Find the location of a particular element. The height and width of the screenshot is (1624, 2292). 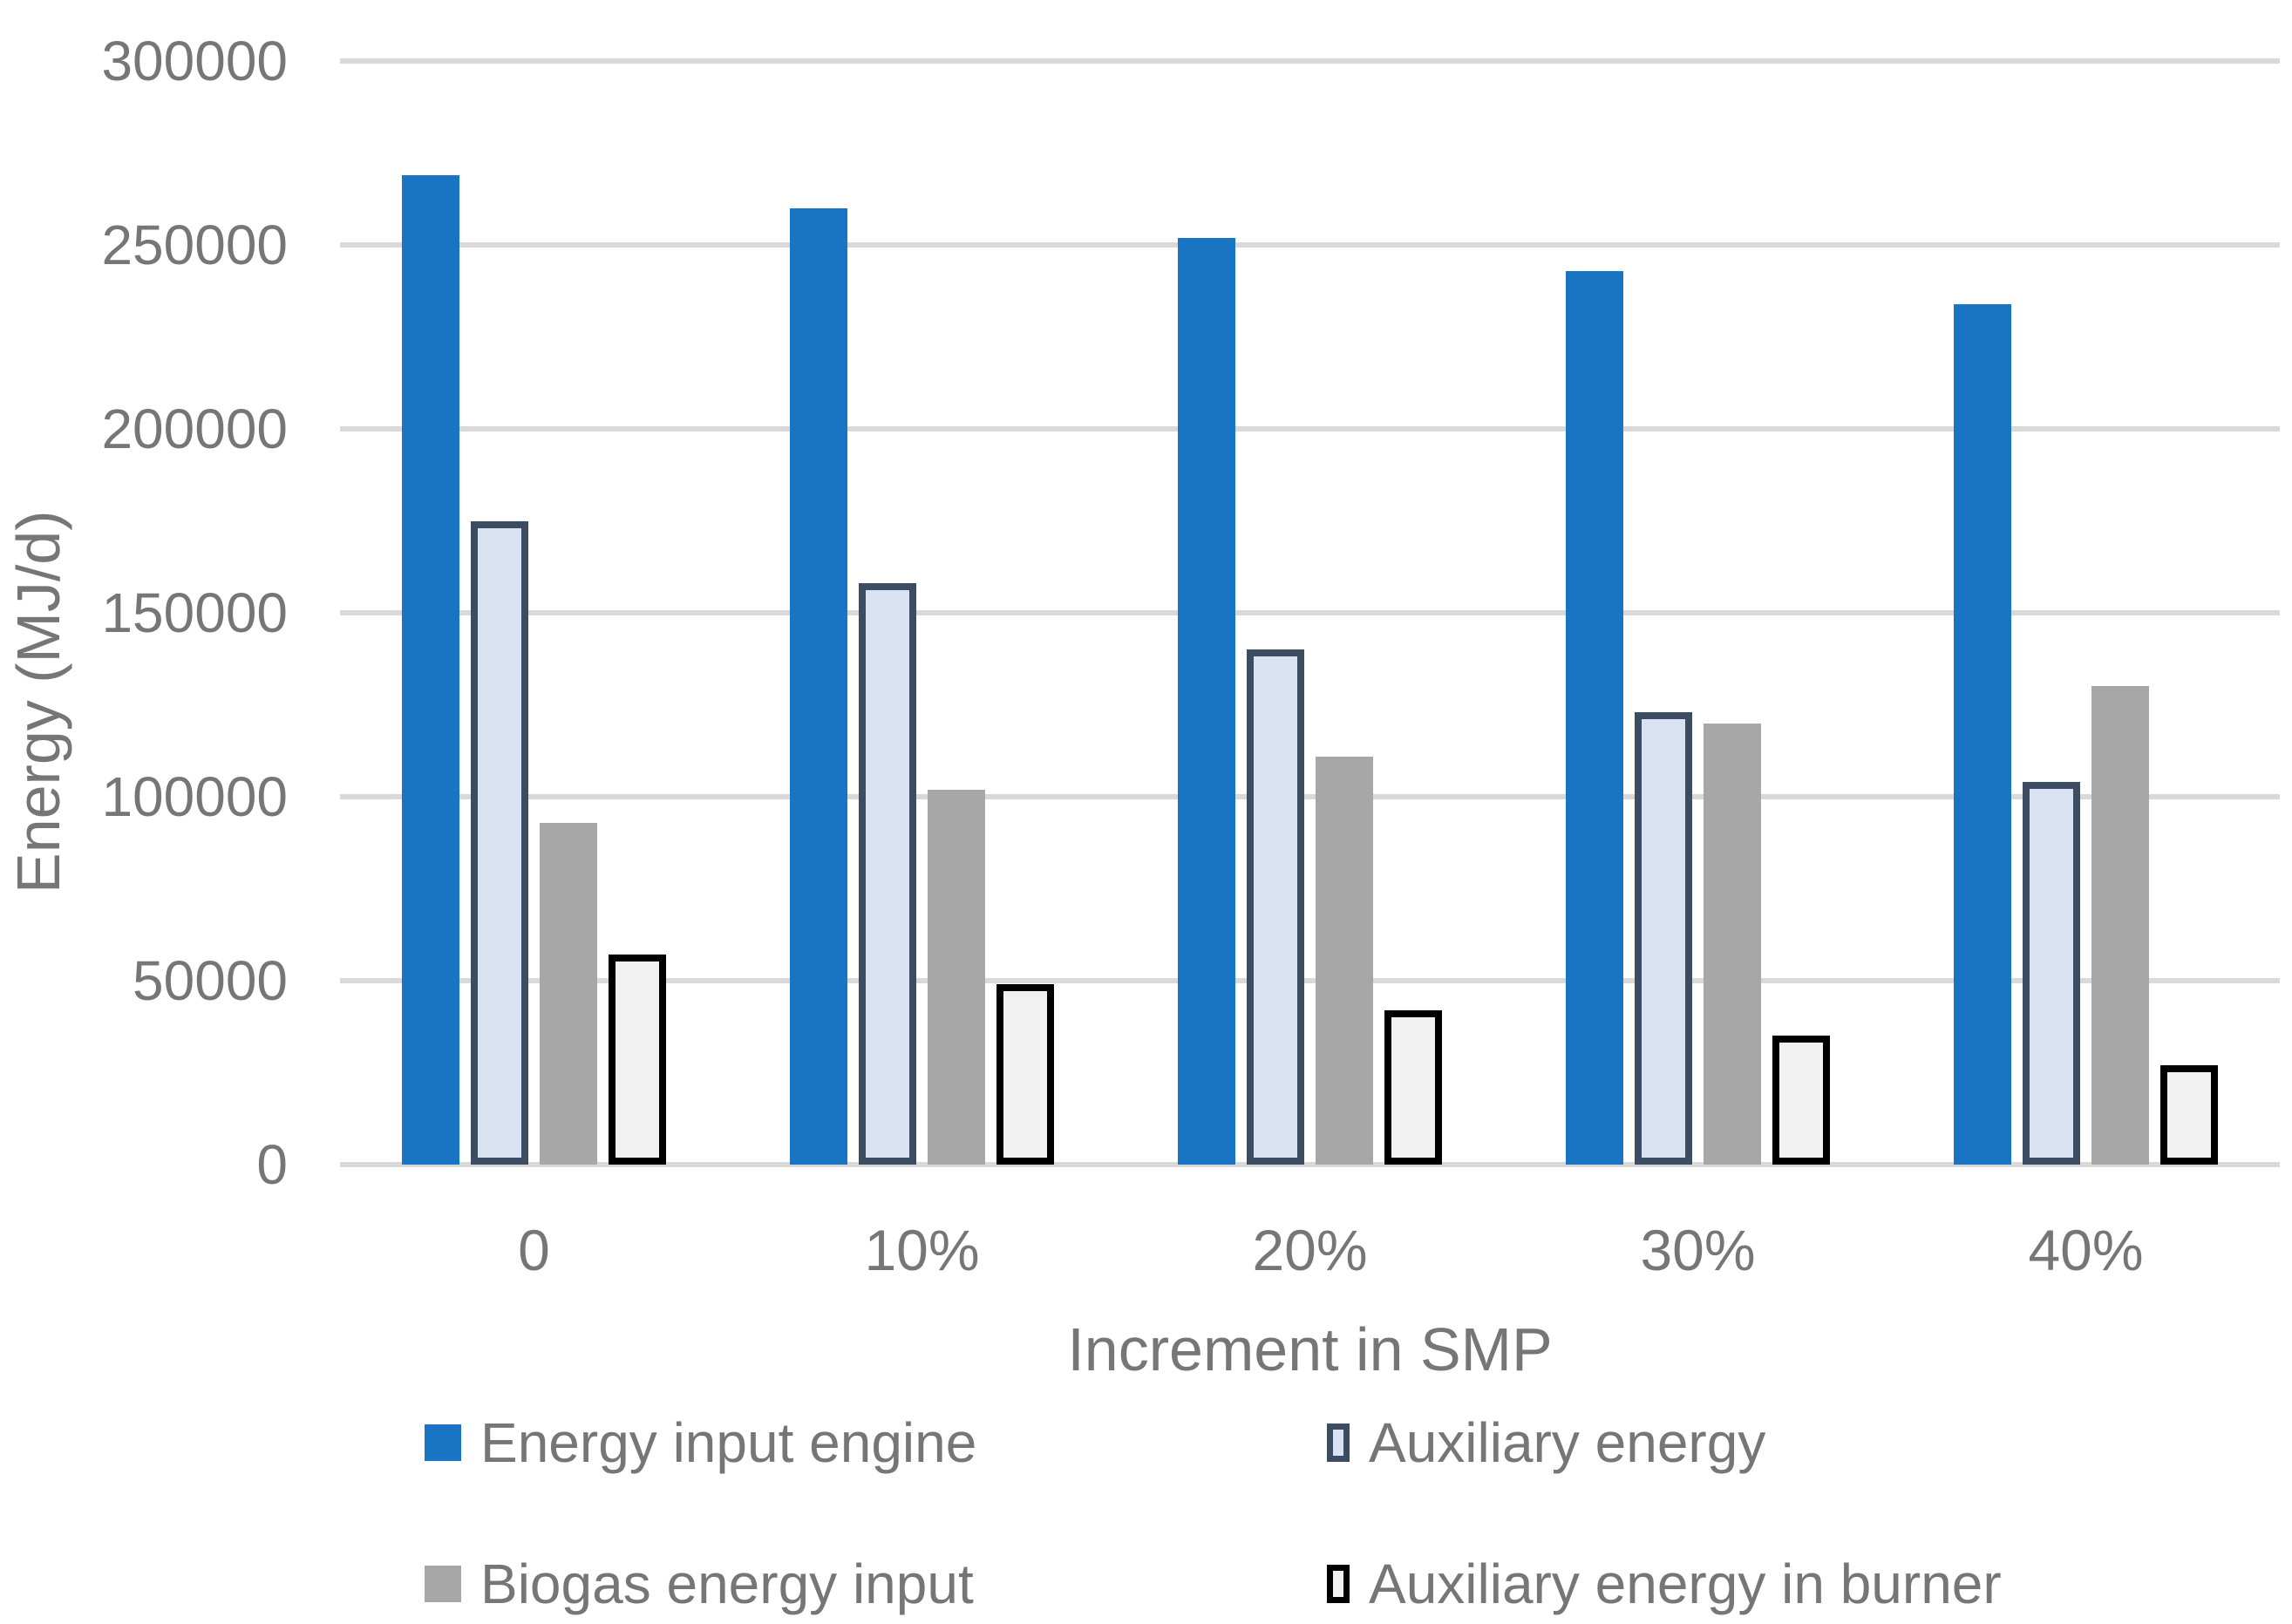

y-tick-300000: 300000 is located at coordinates (195, 61).